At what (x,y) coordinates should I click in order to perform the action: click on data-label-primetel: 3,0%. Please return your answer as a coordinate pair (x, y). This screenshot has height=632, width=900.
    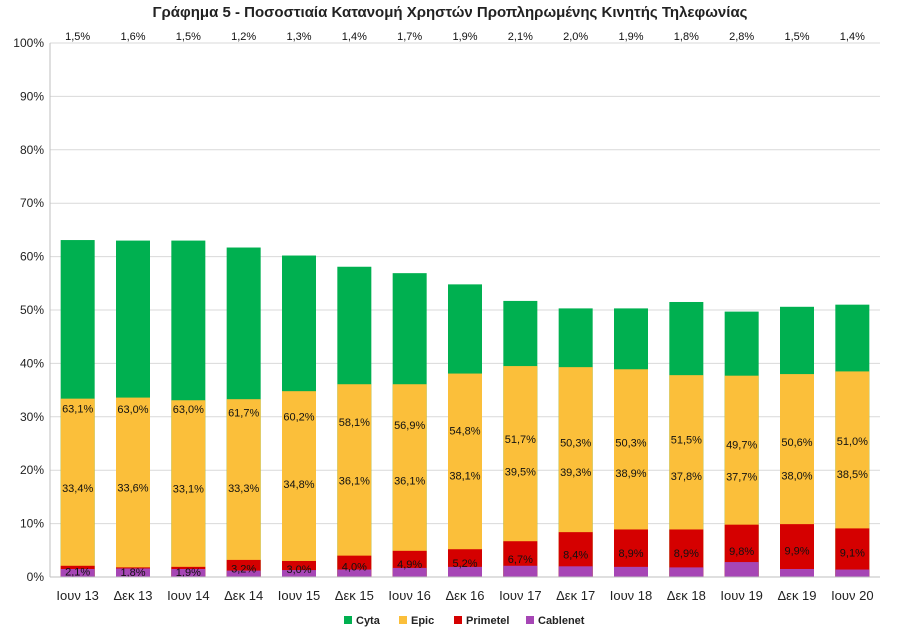
    Looking at the image, I should click on (298, 570).